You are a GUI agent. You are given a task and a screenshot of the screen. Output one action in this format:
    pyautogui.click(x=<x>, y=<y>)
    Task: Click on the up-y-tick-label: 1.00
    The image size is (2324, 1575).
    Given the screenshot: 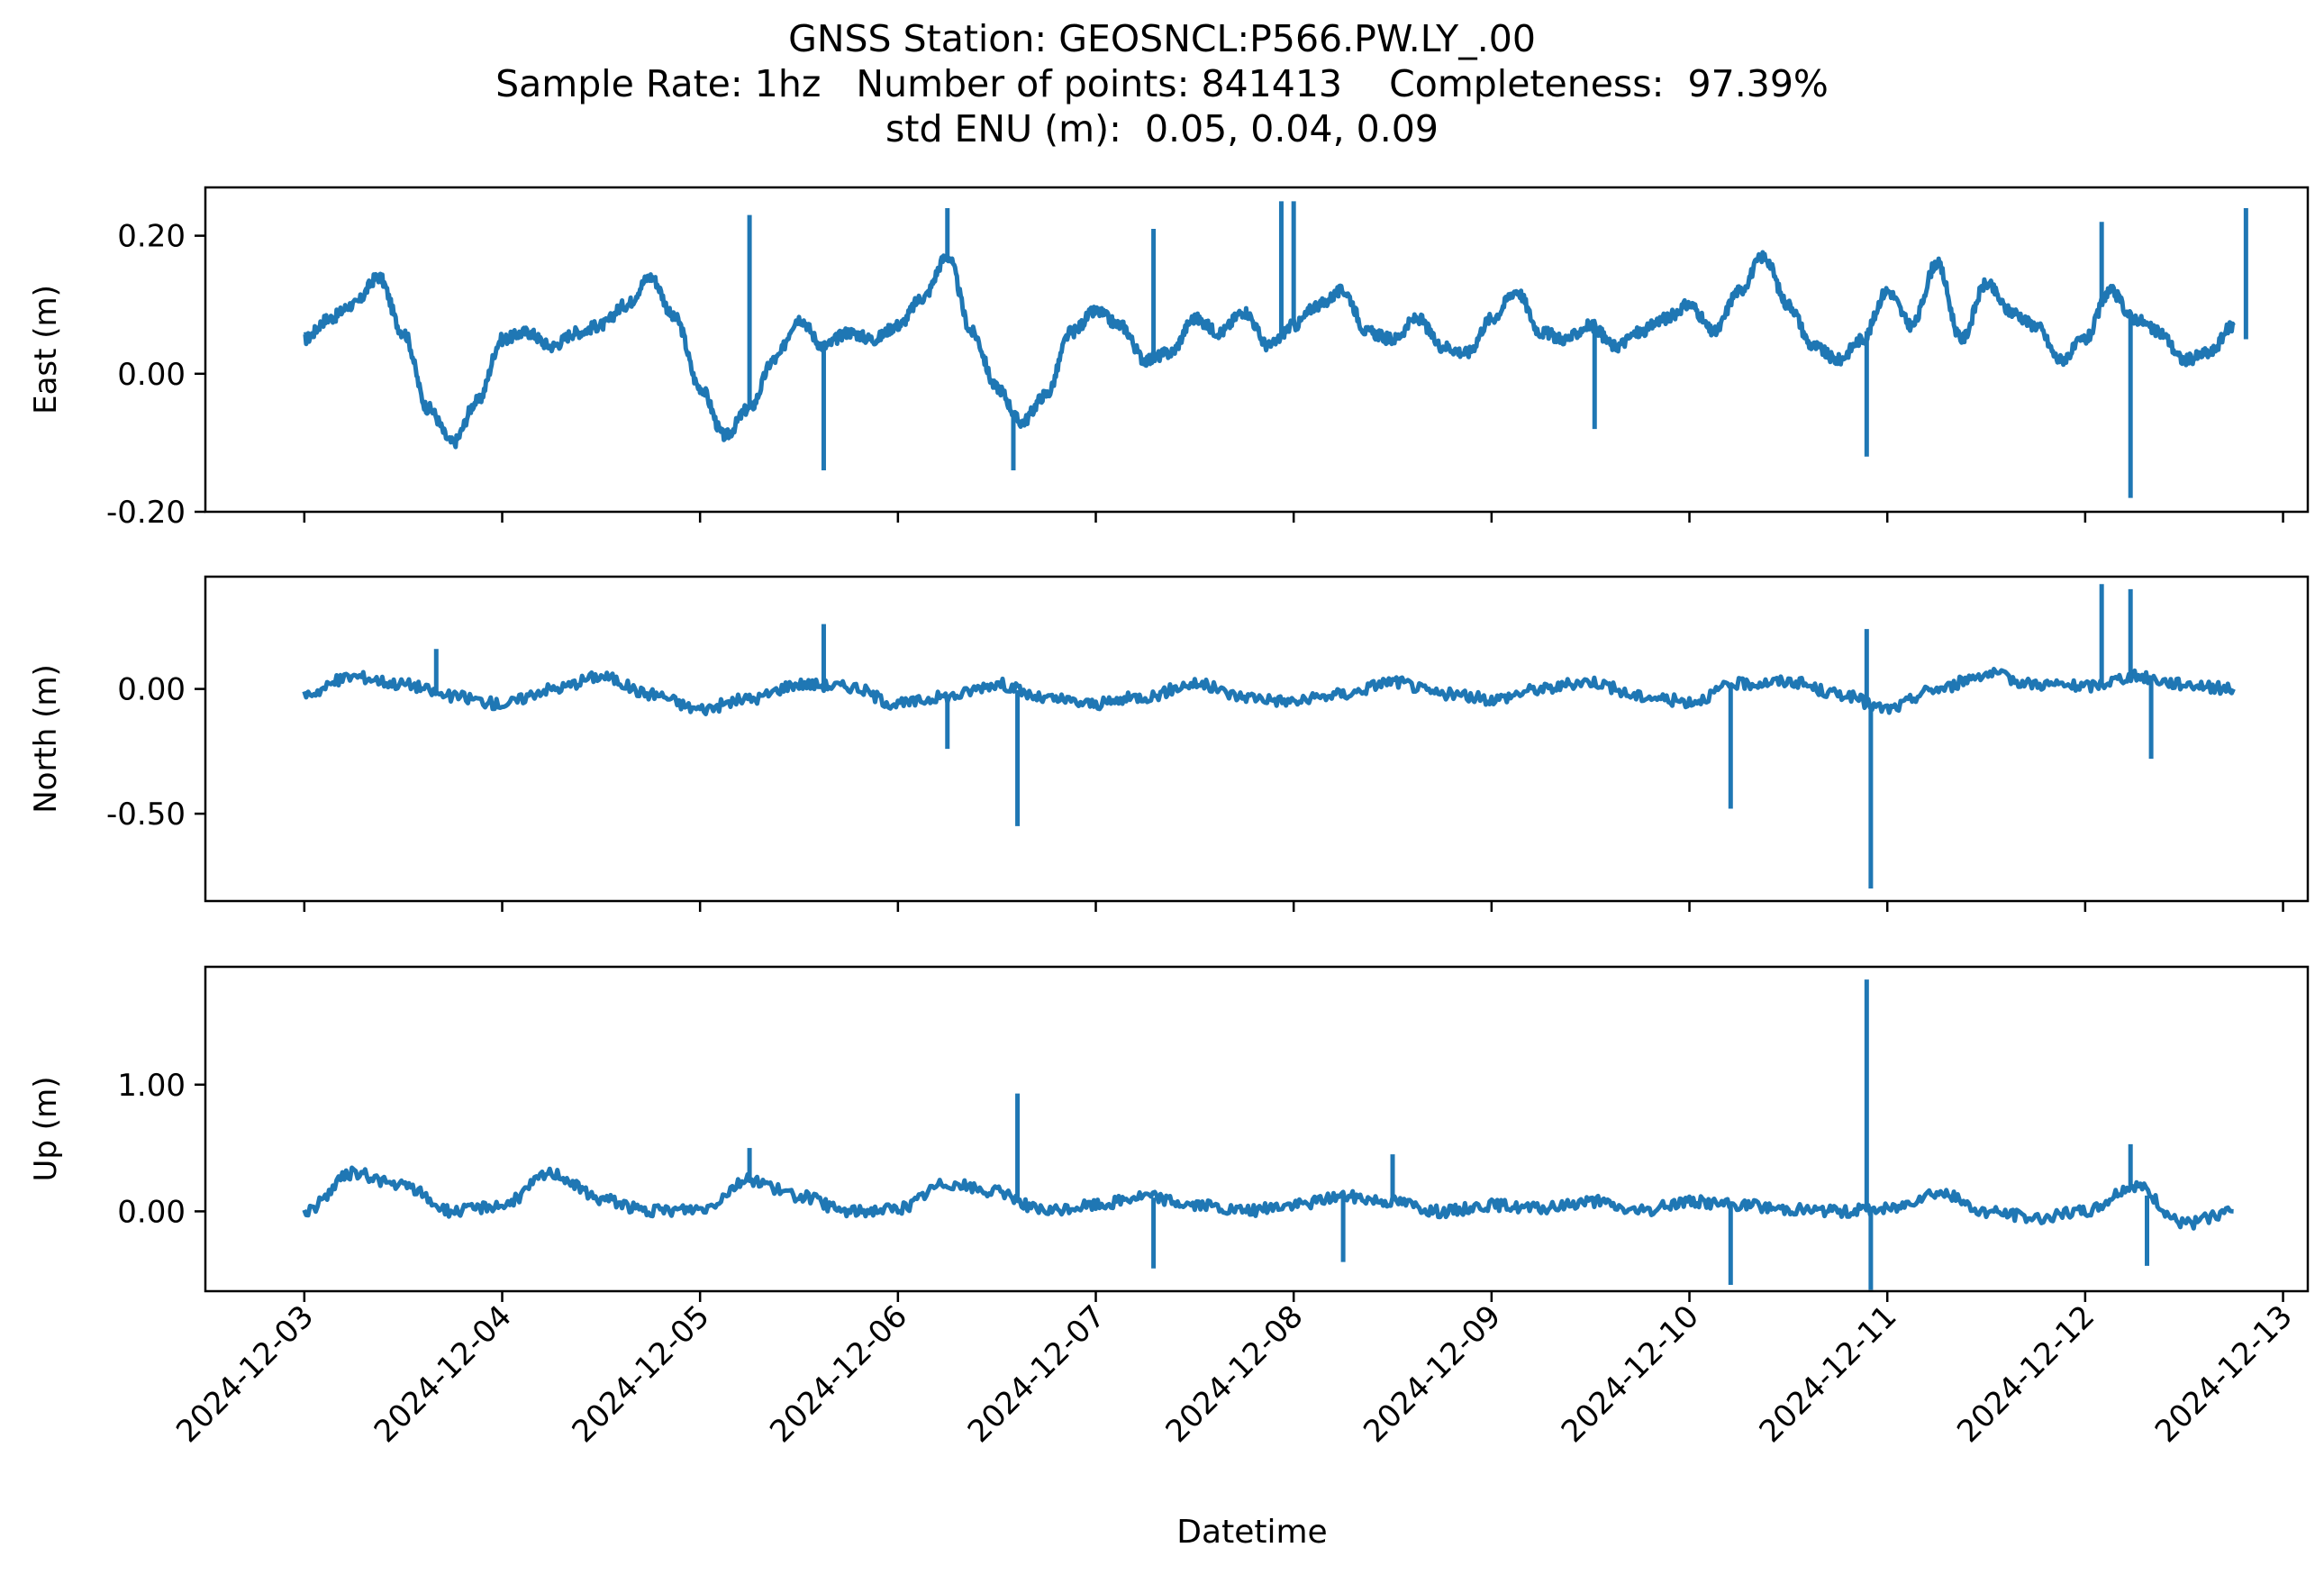 What is the action you would take?
    pyautogui.click(x=151, y=1086)
    